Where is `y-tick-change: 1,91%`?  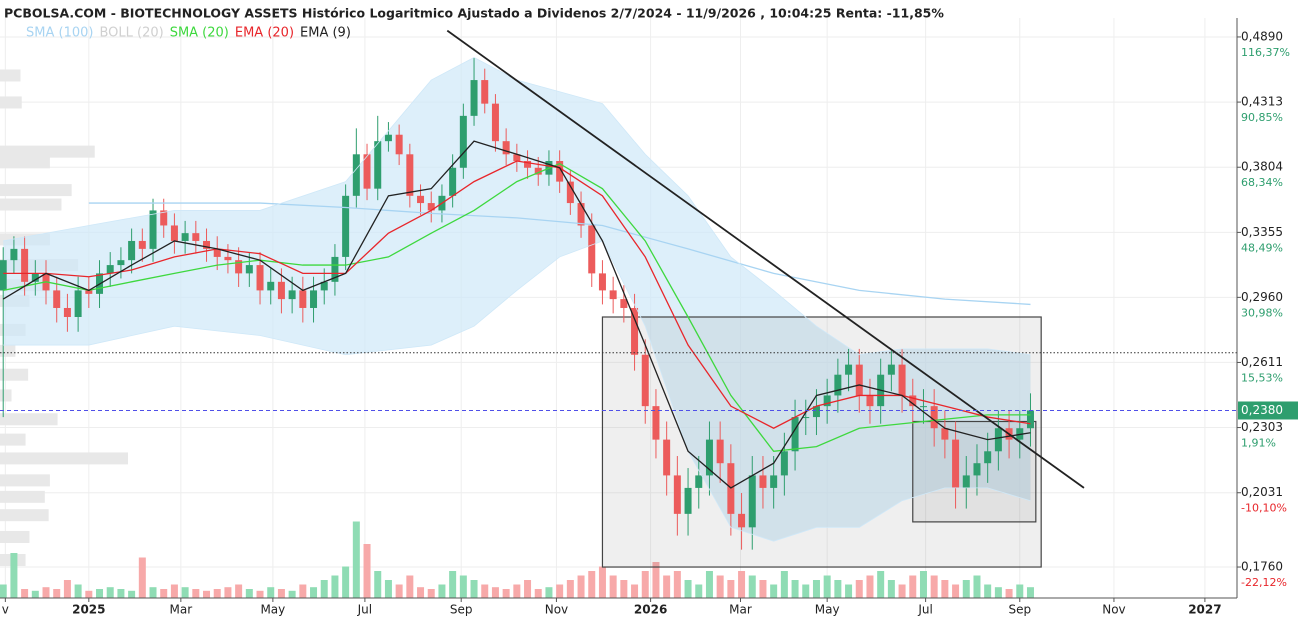 y-tick-change: 1,91% is located at coordinates (1258, 443).